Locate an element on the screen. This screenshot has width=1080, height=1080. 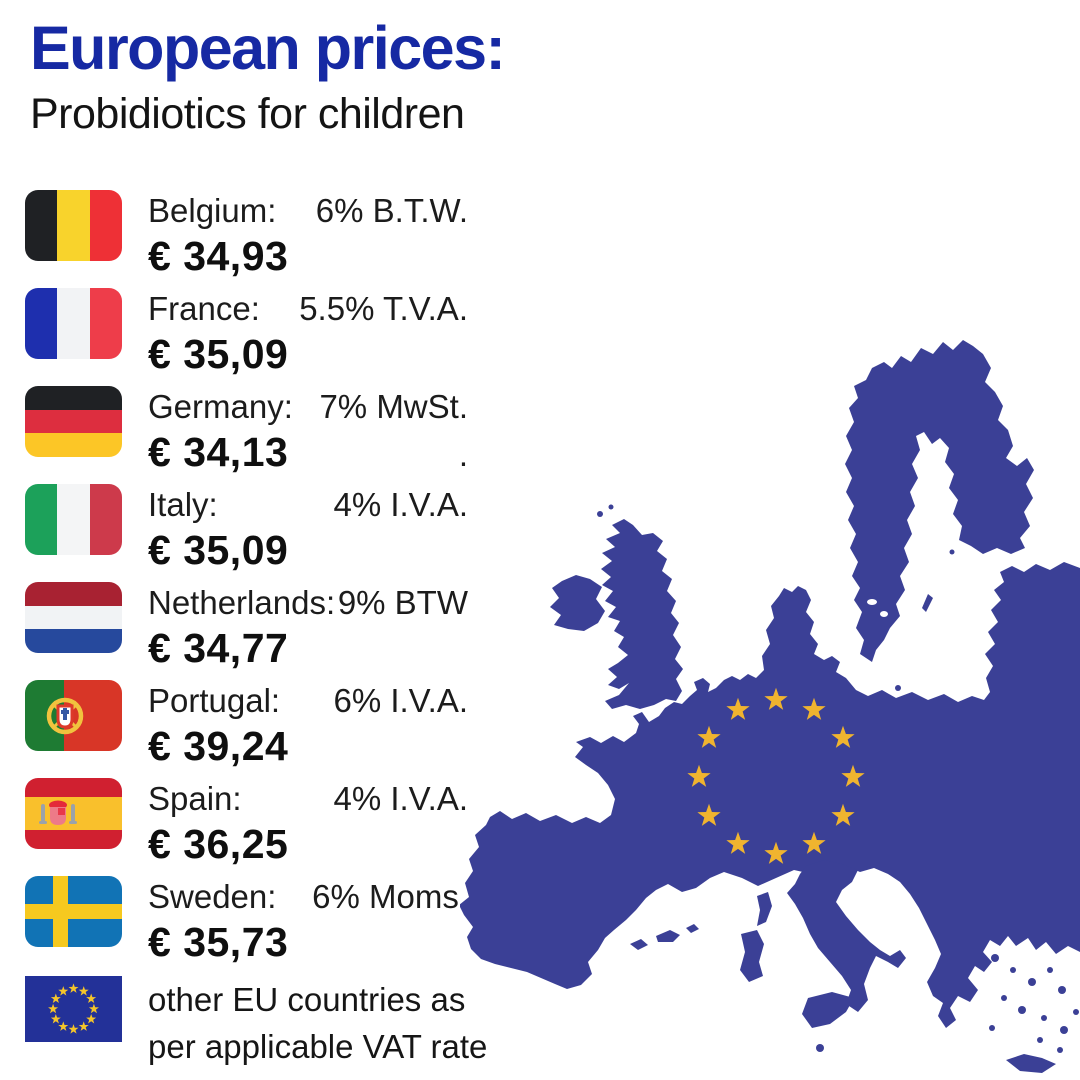
price-value: € 36,25 is located at coordinates (218, 844).